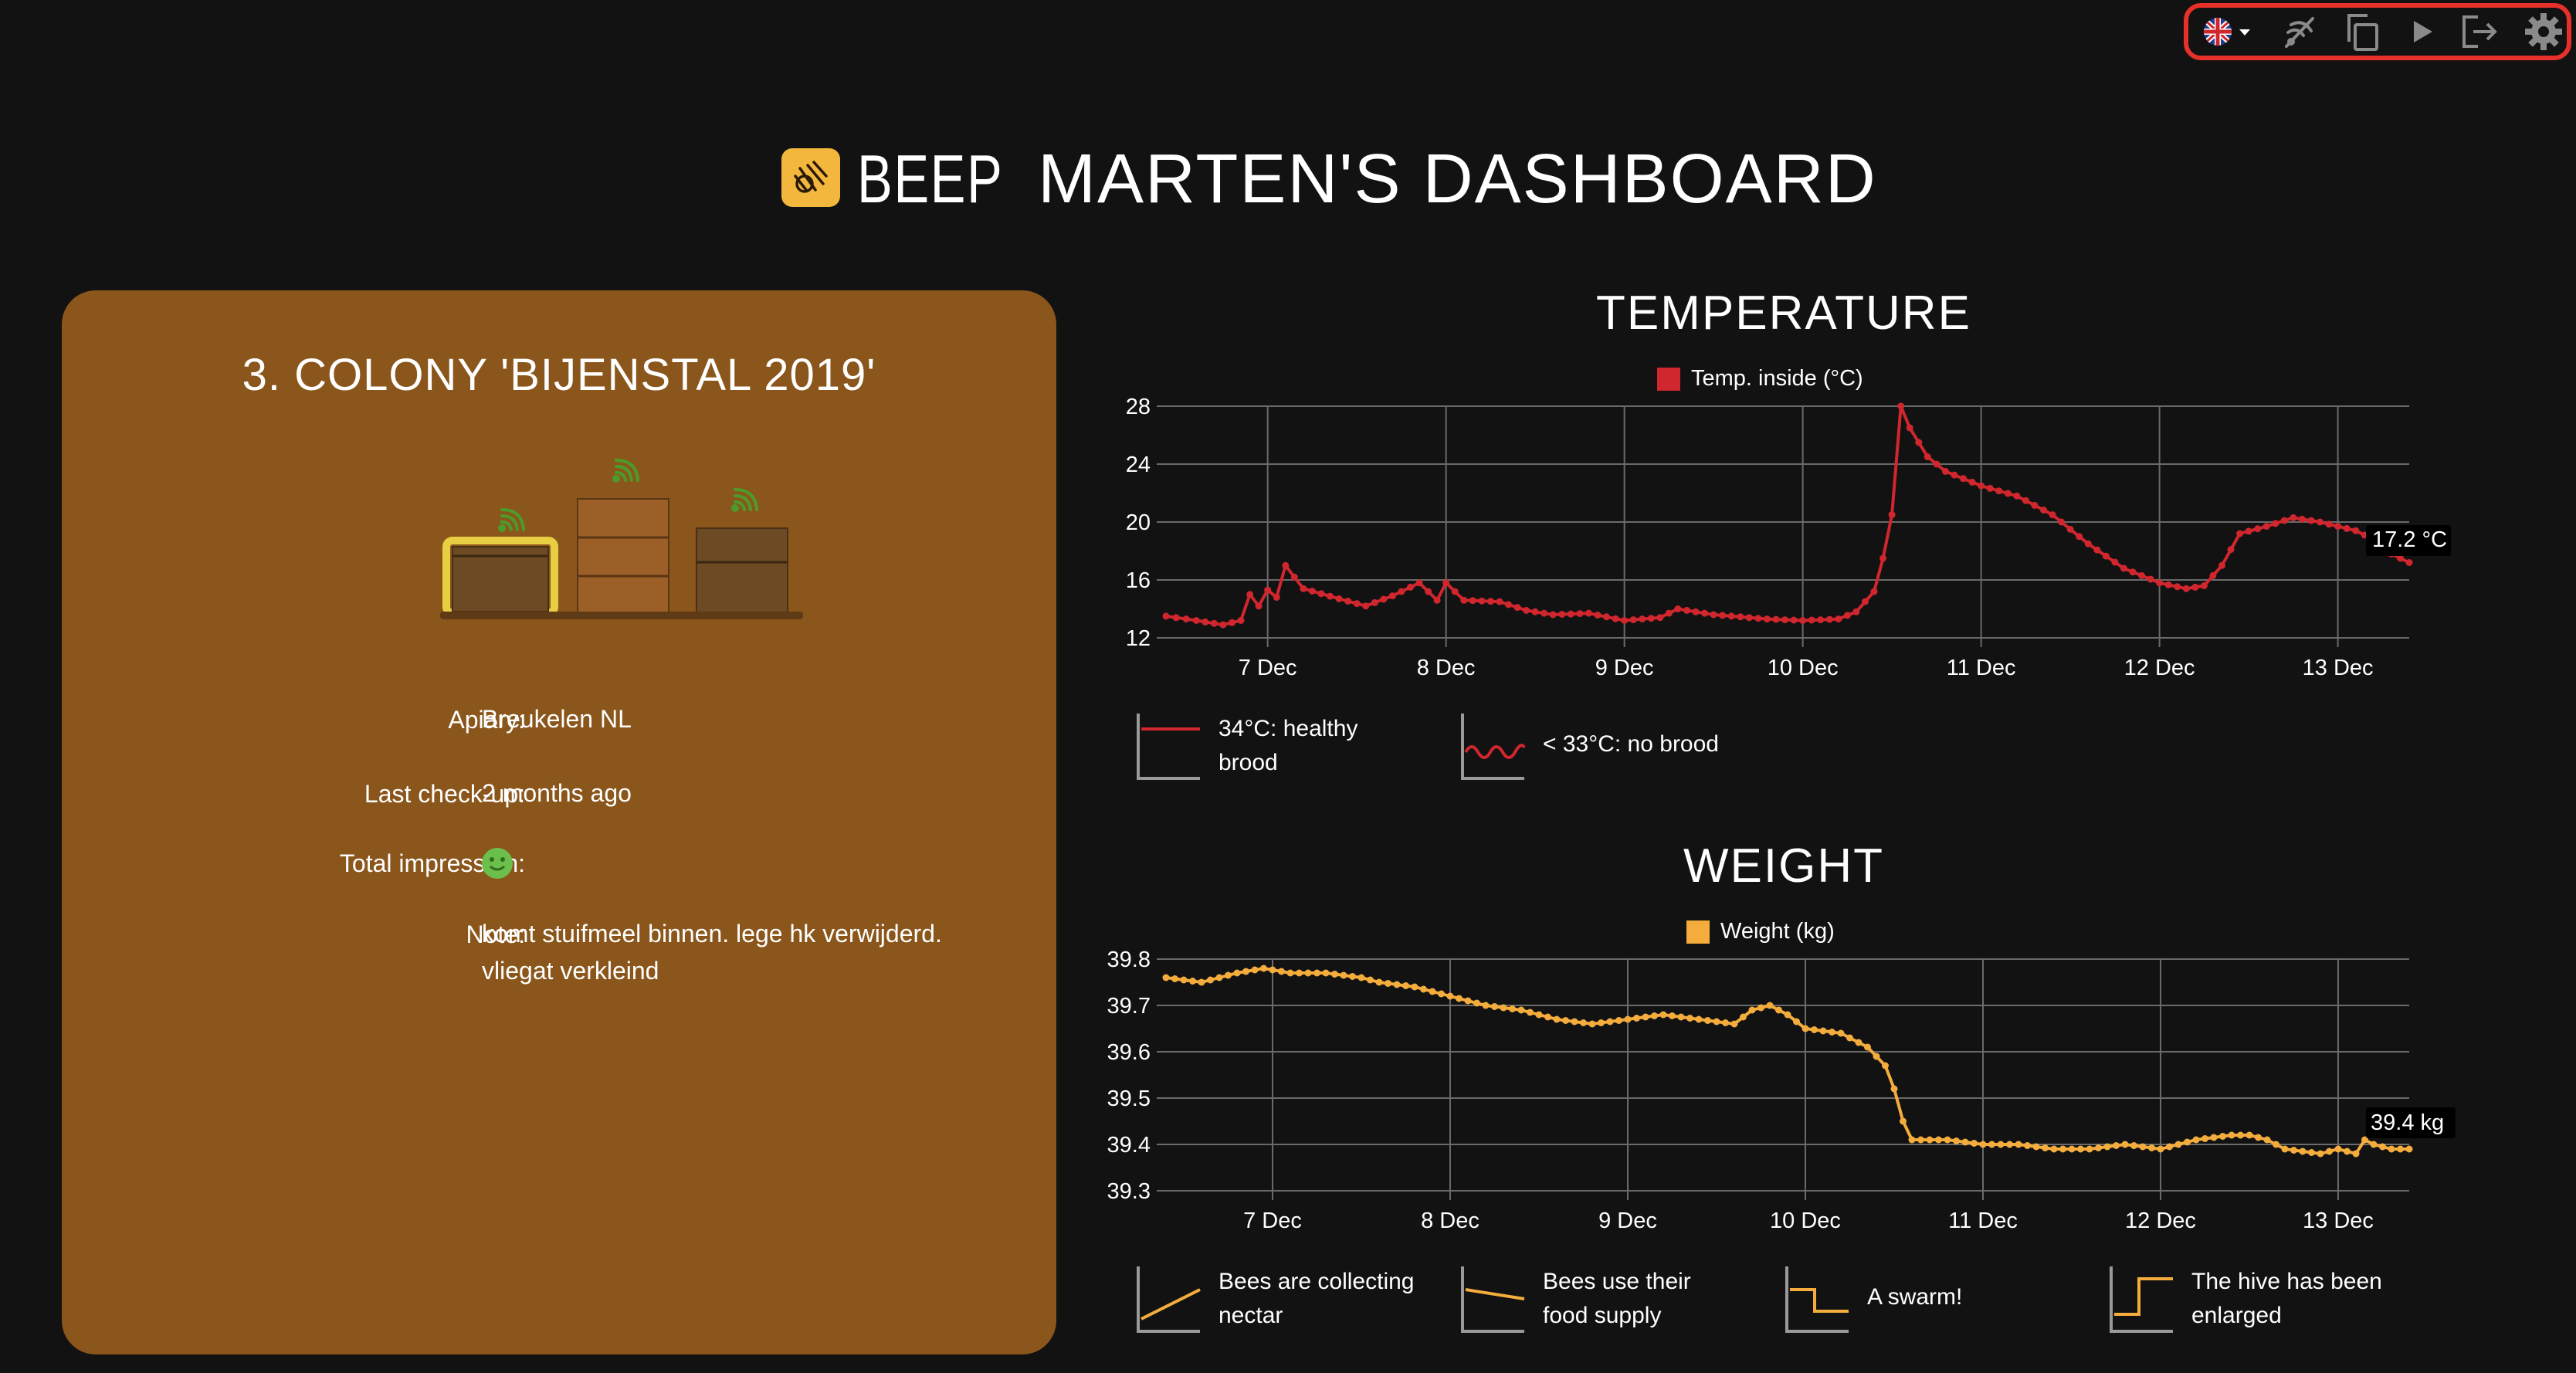 Image resolution: width=2576 pixels, height=1373 pixels. What do you see at coordinates (497, 863) in the screenshot?
I see `smiley-icon` at bounding box center [497, 863].